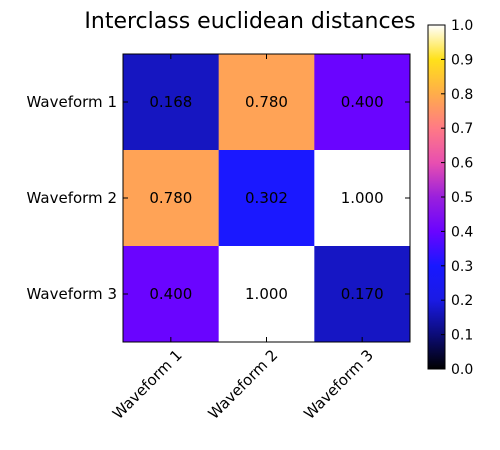 This screenshot has width=500, height=450. I want to click on colorbar-tick-label-4: 0.4, so click(462, 232).